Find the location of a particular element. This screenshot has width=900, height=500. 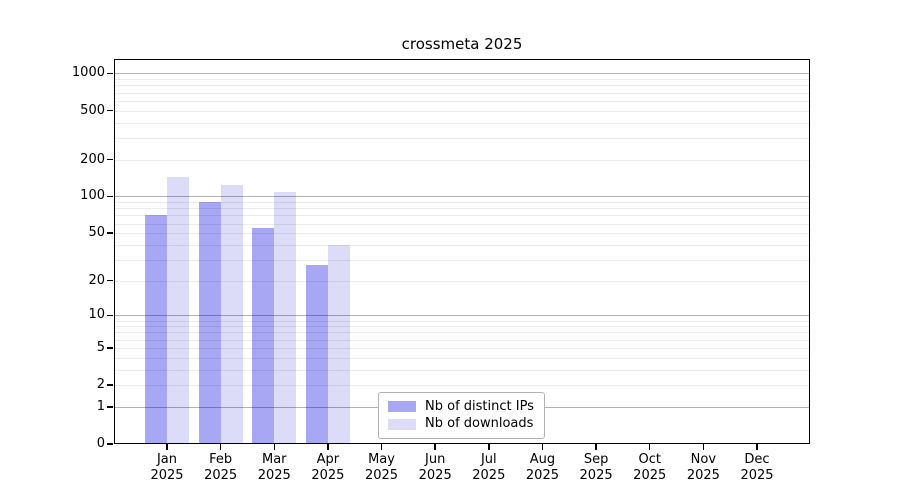

chart-title: crossmeta 2025 is located at coordinates (462, 44).